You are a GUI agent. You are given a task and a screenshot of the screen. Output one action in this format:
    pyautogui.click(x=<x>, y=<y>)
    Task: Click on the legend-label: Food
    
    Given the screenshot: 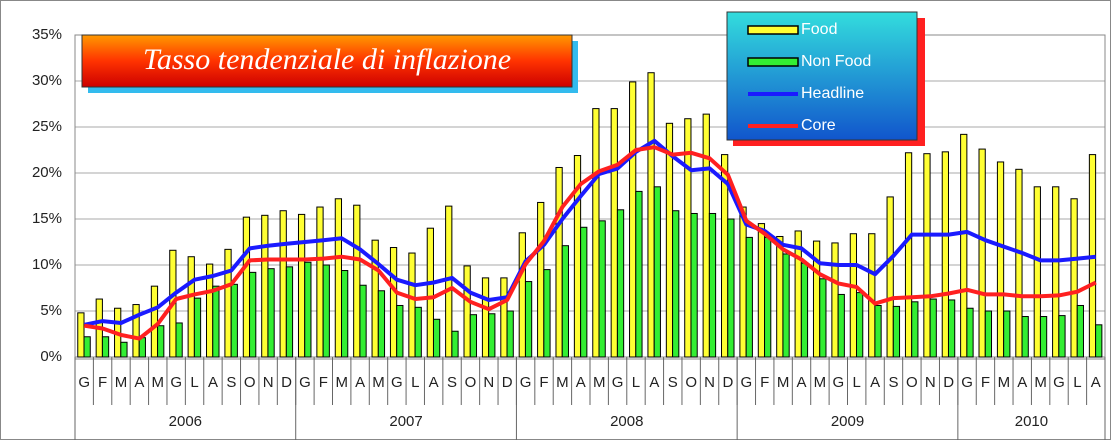 What is the action you would take?
    pyautogui.click(x=819, y=29)
    